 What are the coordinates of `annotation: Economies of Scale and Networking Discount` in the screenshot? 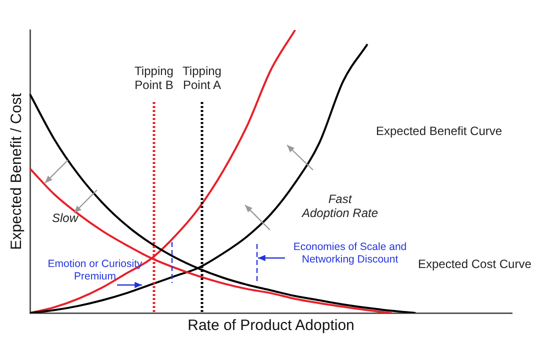 It's located at (350, 253).